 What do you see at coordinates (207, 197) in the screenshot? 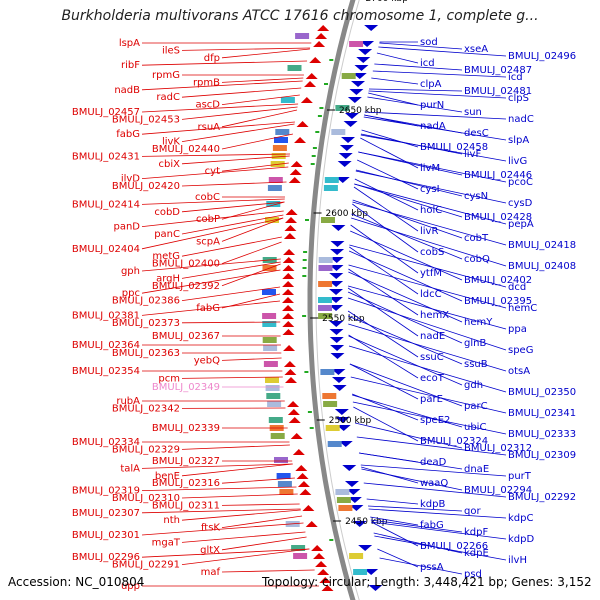
I see `gene-label: cobC` at bounding box center [207, 197].